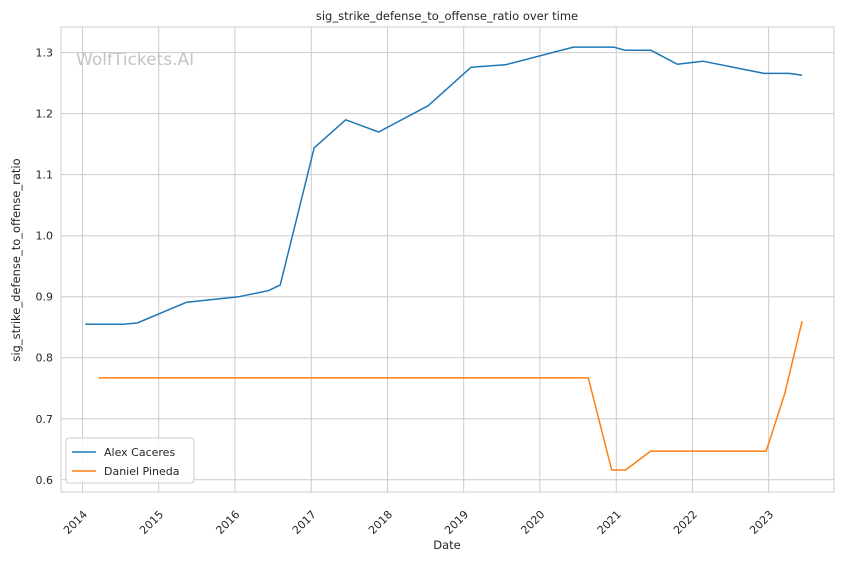  Describe the element at coordinates (135, 60) in the screenshot. I see `watermark: WolfTickets.AI` at that location.